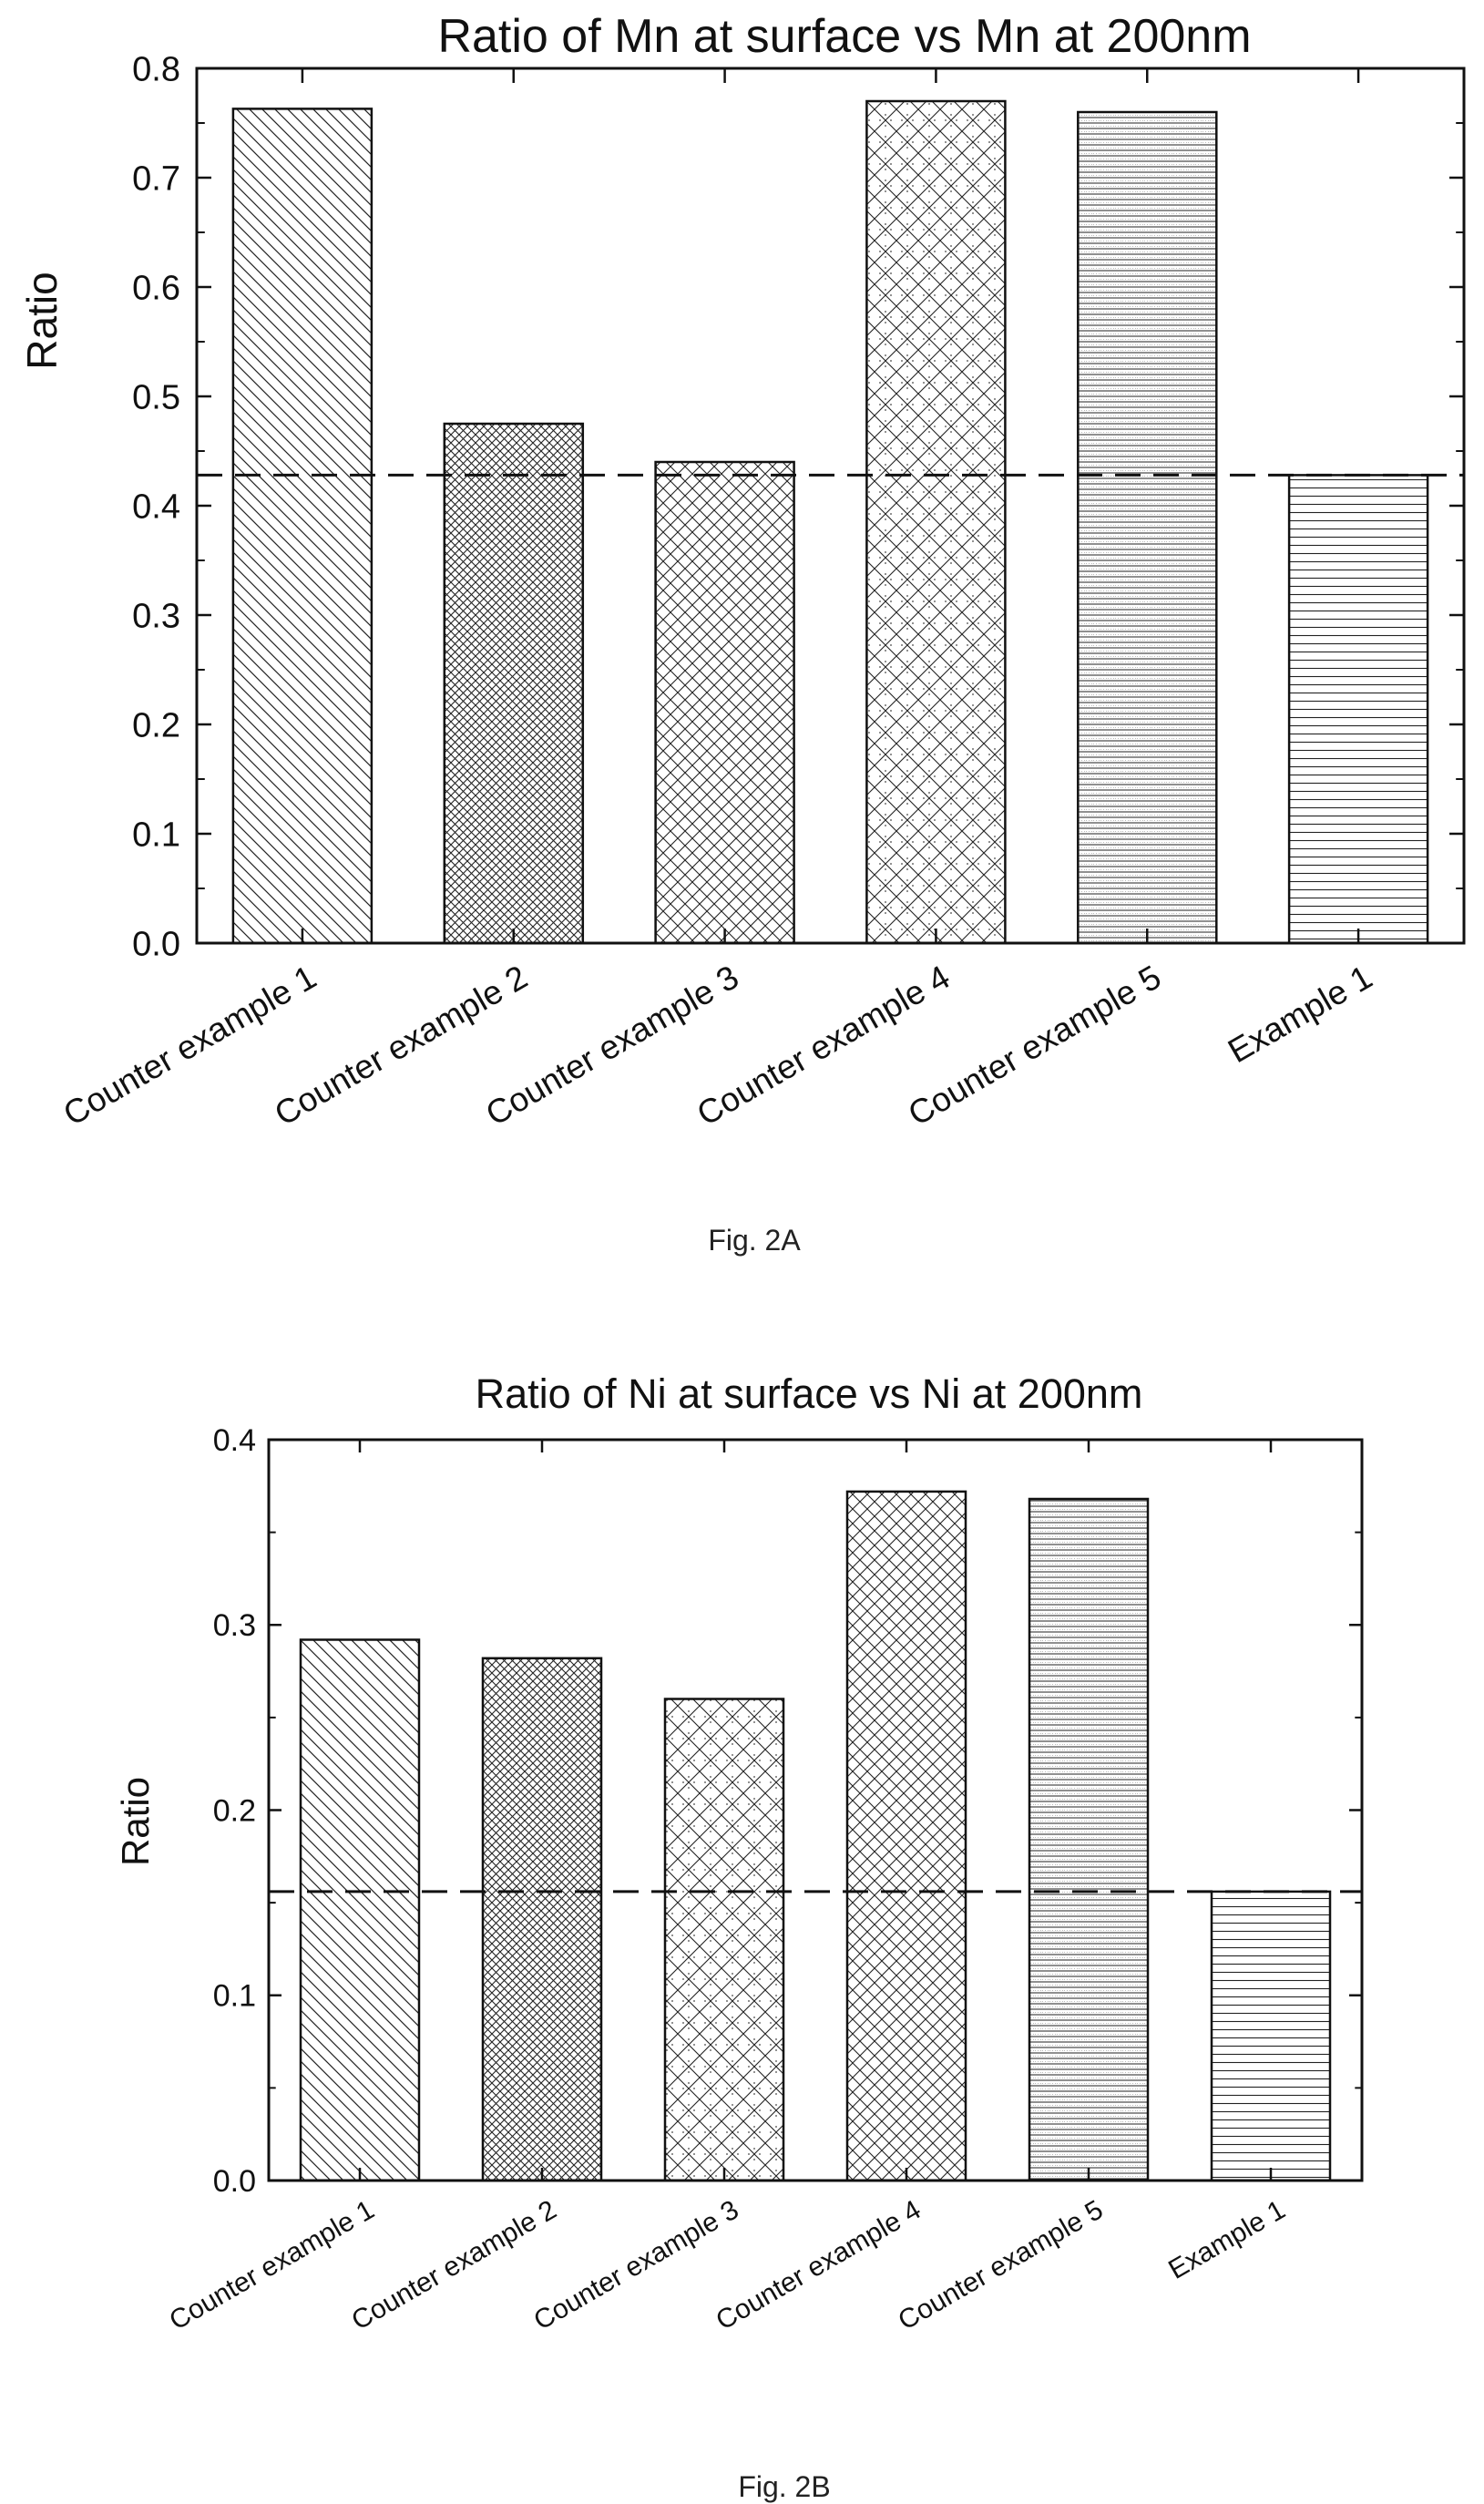 This screenshot has height=2504, width=1484. I want to click on chart-title: Ratio of Ni at surface vs Ni at 200nm, so click(809, 1393).